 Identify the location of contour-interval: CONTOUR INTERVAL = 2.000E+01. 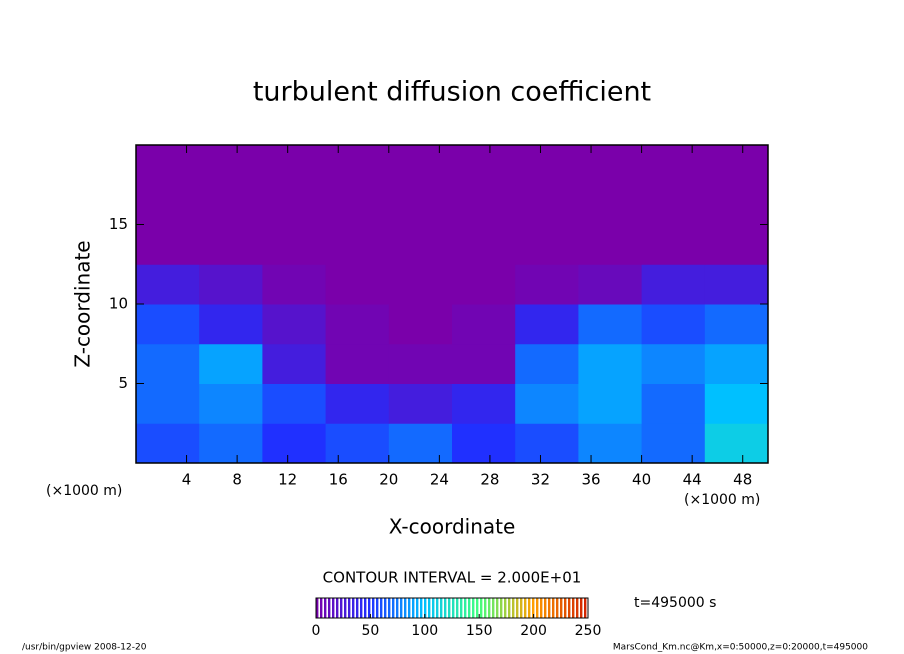
(452, 578).